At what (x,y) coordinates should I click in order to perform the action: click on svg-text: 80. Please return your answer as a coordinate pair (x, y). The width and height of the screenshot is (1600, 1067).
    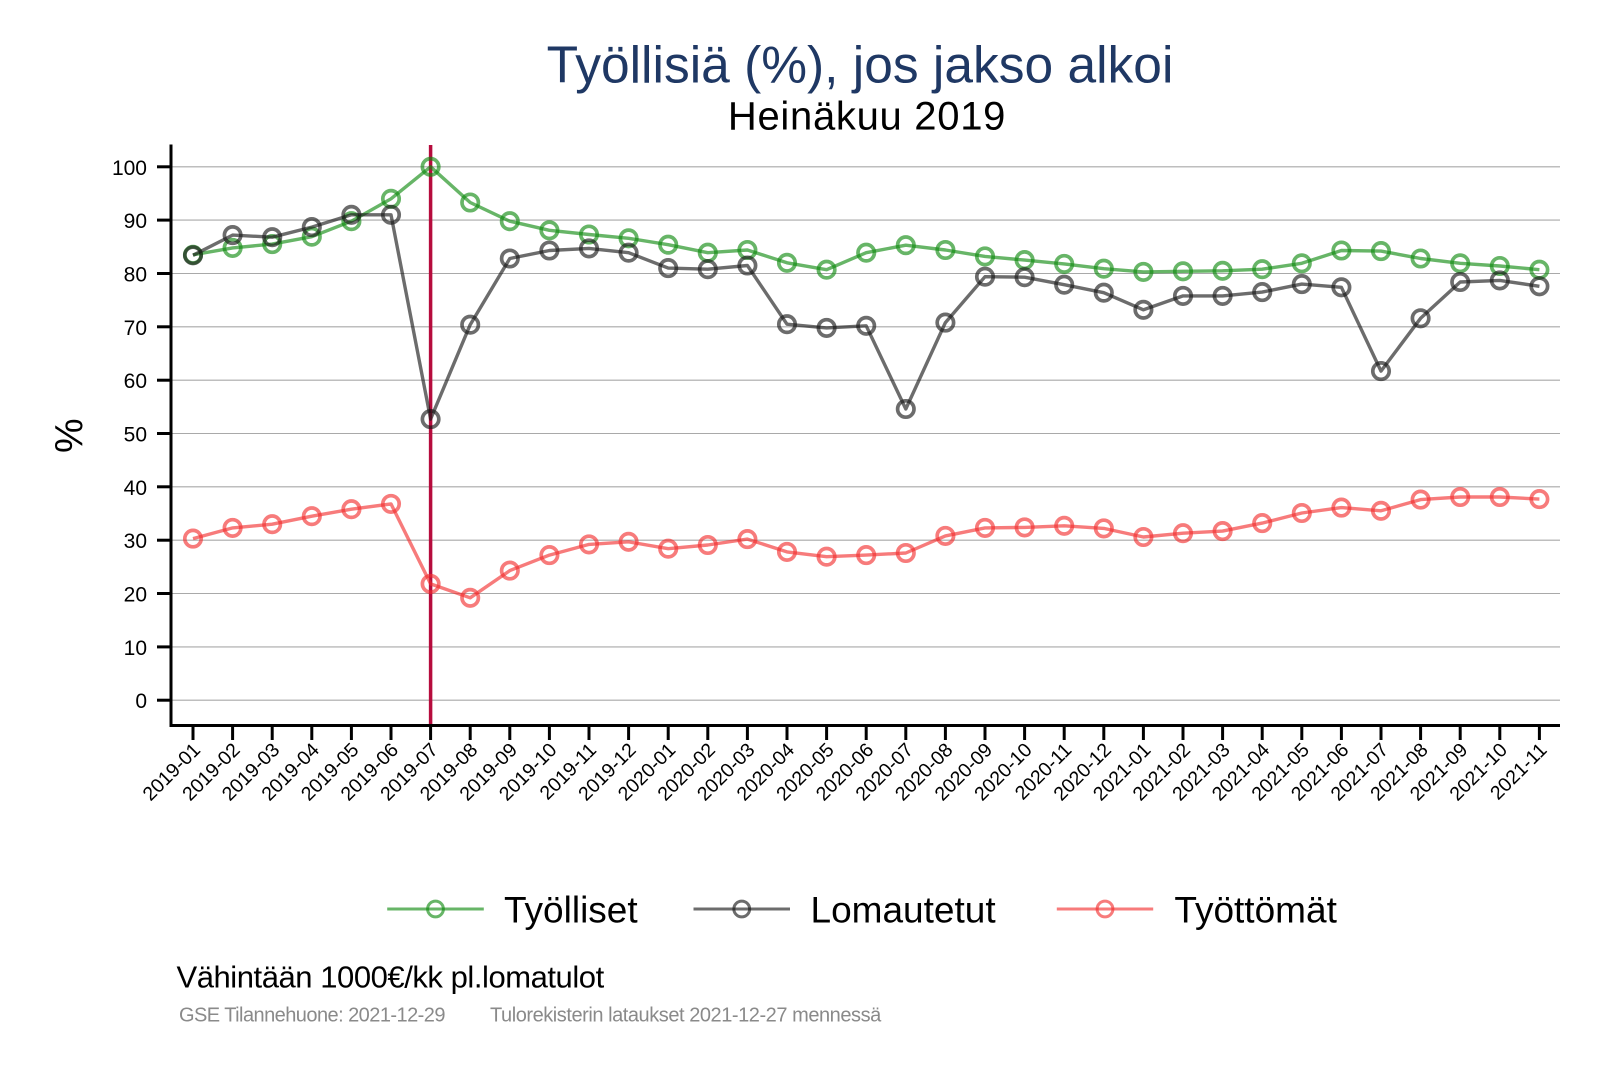
    Looking at the image, I should click on (135, 275).